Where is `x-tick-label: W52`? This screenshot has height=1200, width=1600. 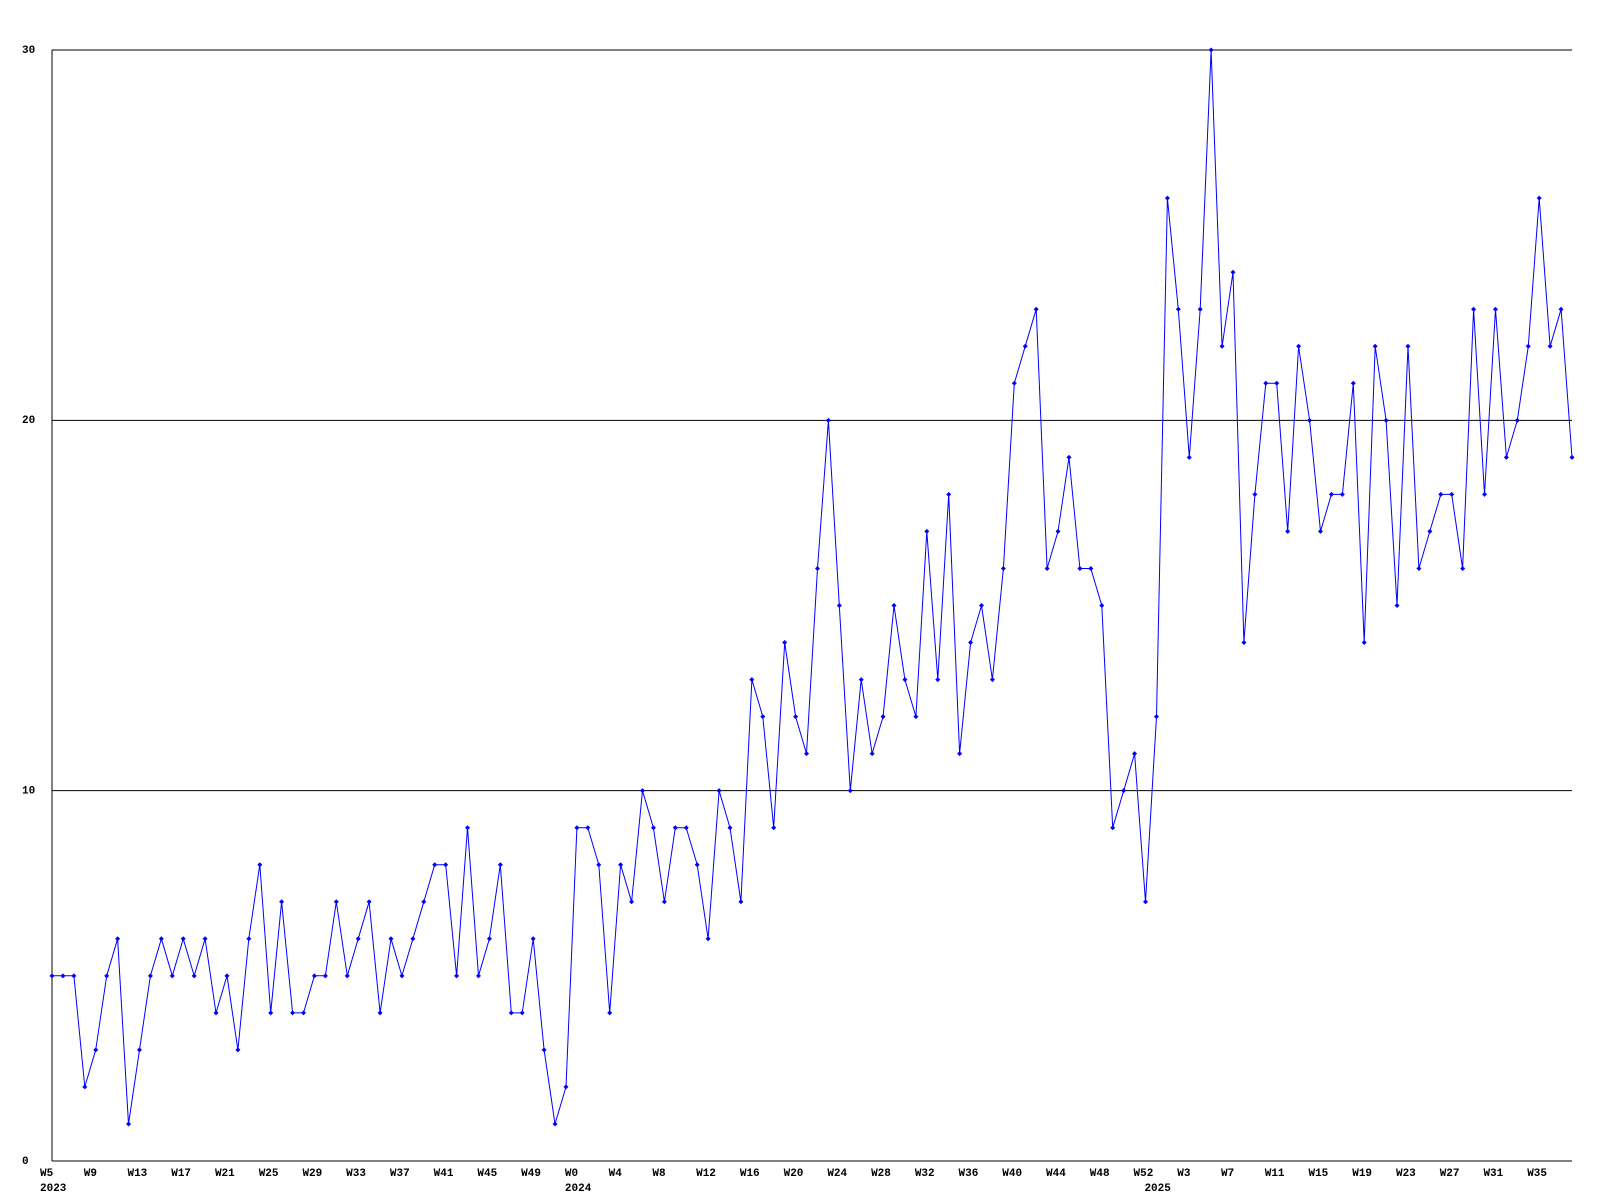 x-tick-label: W52 is located at coordinates (1144, 1174).